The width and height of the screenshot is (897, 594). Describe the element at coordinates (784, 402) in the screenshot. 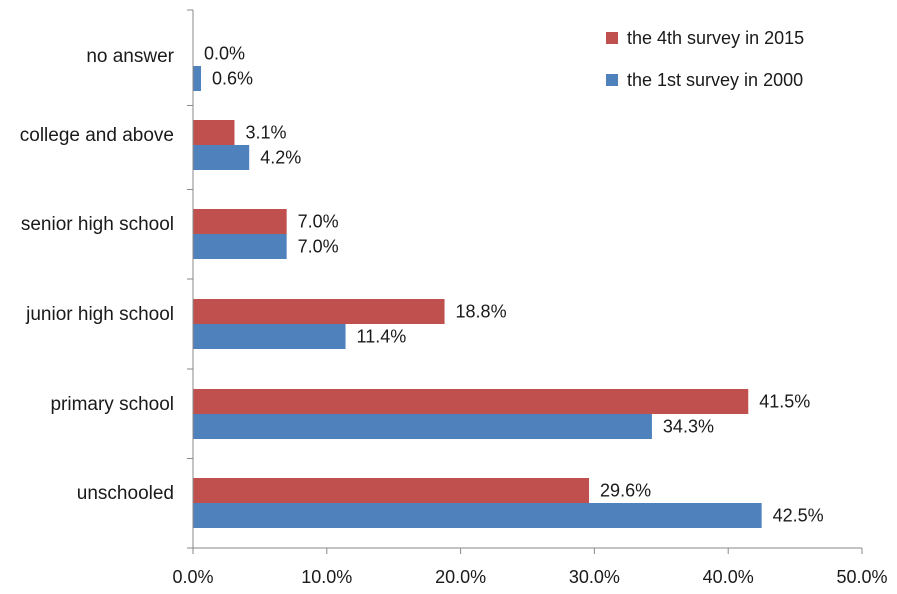

I see `data-label-survey-2015-4: 41.5%` at that location.